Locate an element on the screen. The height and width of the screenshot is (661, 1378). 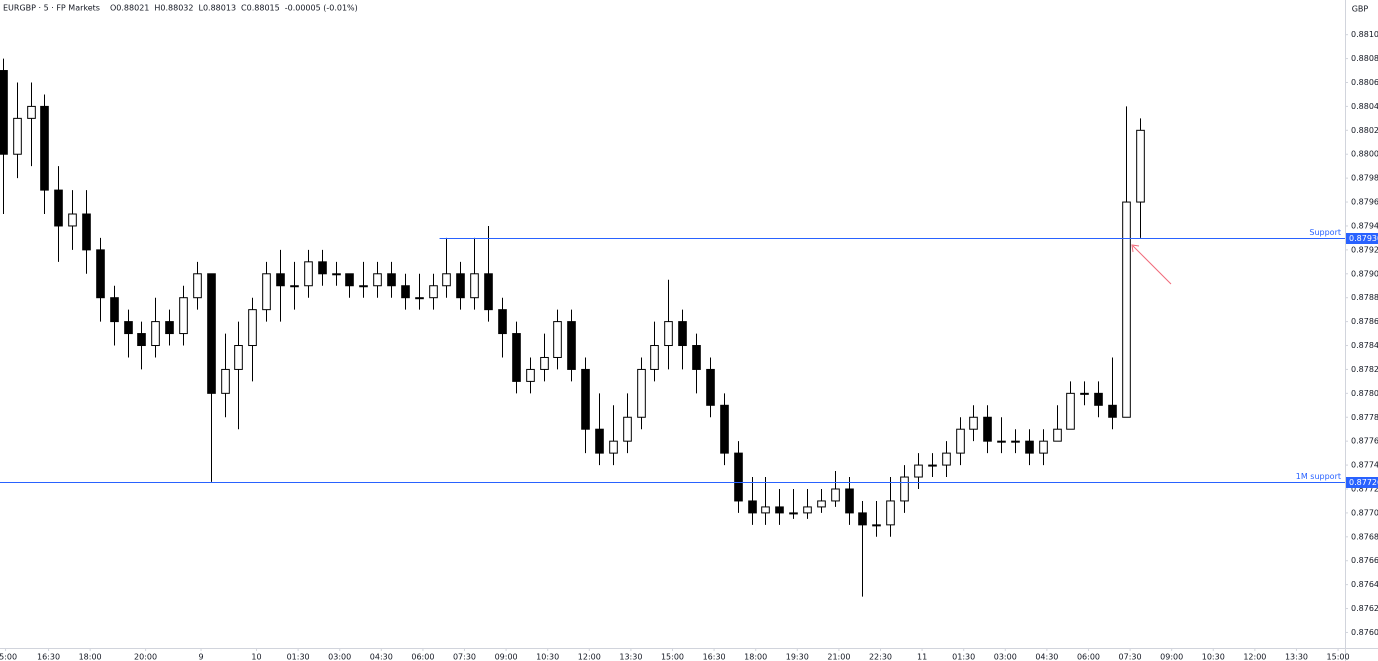
level-label: 1M support is located at coordinates (1318, 476).